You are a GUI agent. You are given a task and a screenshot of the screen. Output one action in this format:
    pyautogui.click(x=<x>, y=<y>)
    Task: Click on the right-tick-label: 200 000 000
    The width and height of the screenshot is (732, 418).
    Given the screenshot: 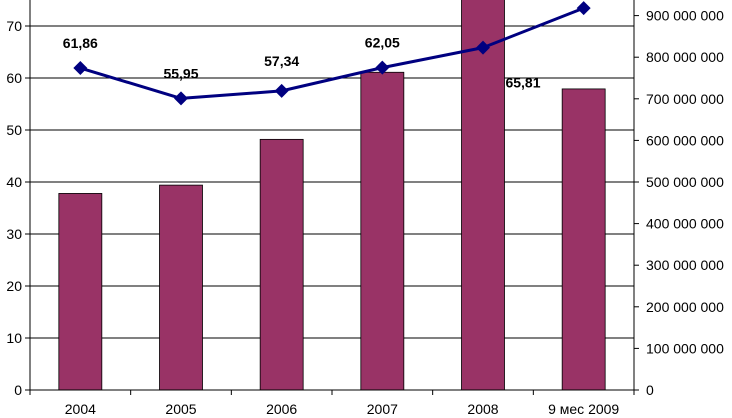 What is the action you would take?
    pyautogui.click(x=685, y=307)
    